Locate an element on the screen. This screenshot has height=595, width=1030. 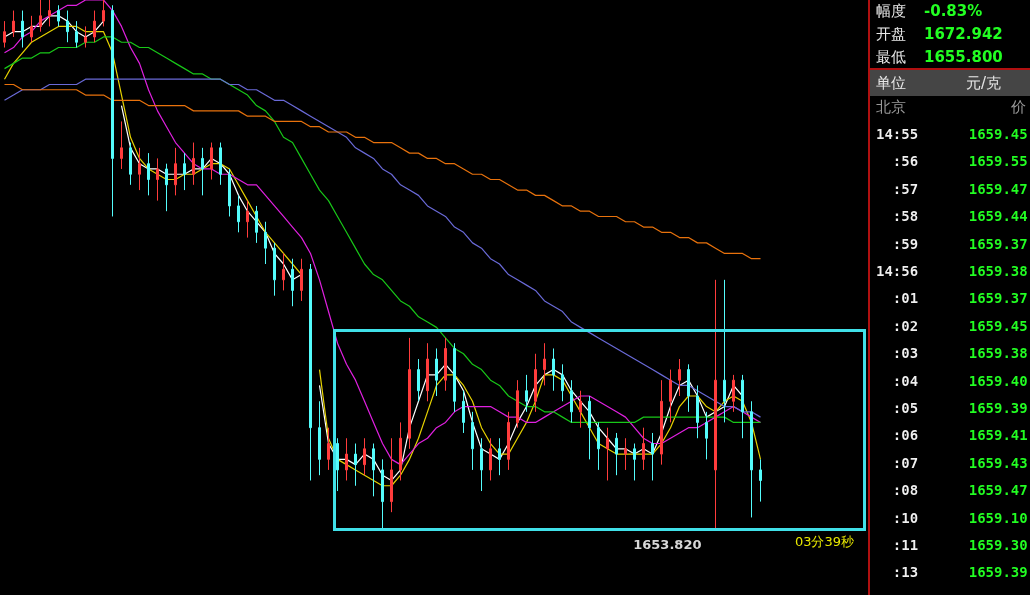
text: :05 1659.39 is located at coordinates (960, 408).